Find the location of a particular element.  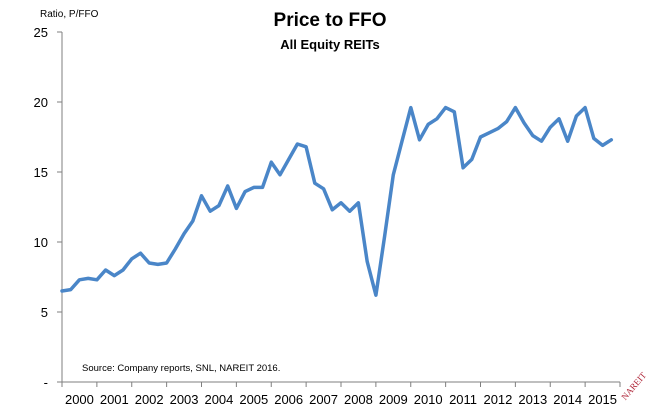

y-tick-label: 10 is located at coordinates (41, 242).